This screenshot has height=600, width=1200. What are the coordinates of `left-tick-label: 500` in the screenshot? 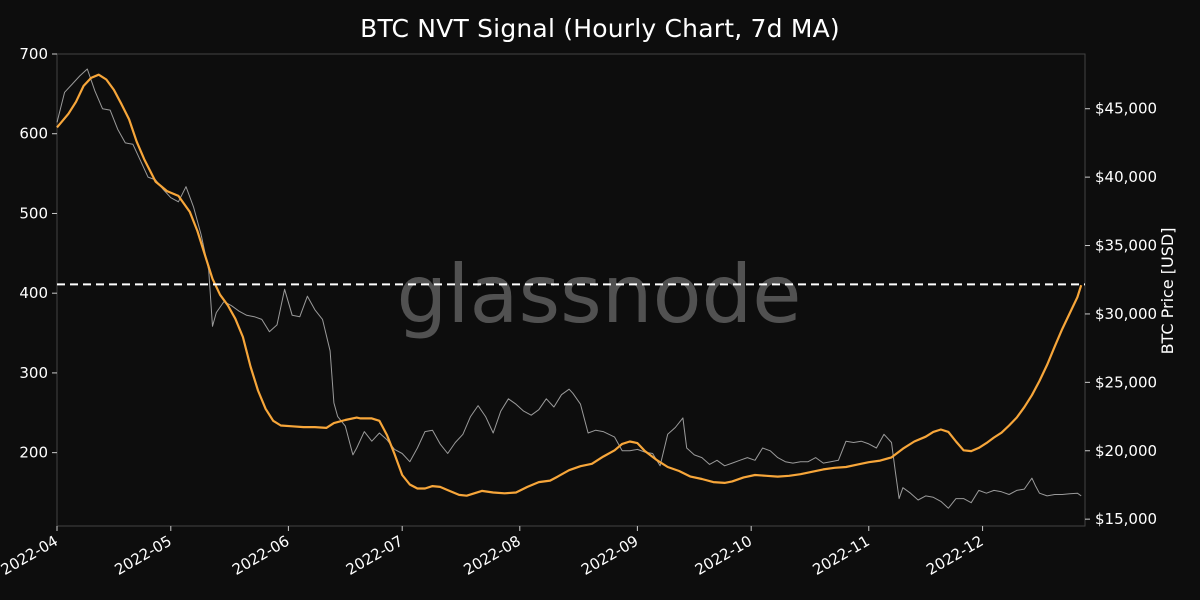 It's located at (33, 213).